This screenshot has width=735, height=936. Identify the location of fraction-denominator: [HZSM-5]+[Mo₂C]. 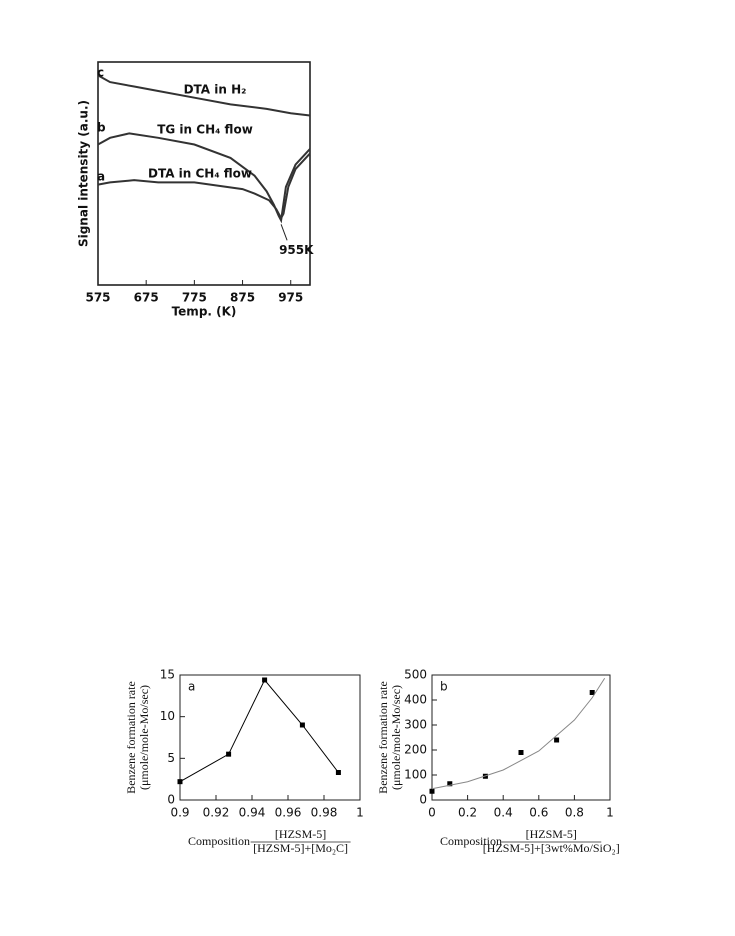
(300, 848).